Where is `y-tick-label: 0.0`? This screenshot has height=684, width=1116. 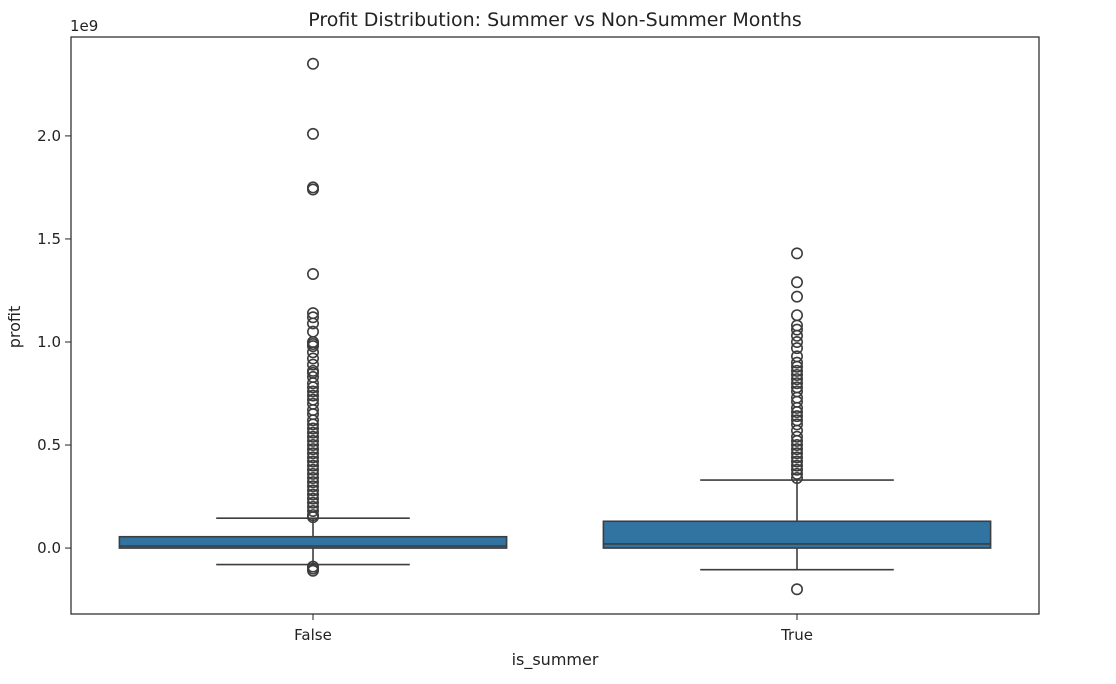 y-tick-label: 0.0 is located at coordinates (49, 548).